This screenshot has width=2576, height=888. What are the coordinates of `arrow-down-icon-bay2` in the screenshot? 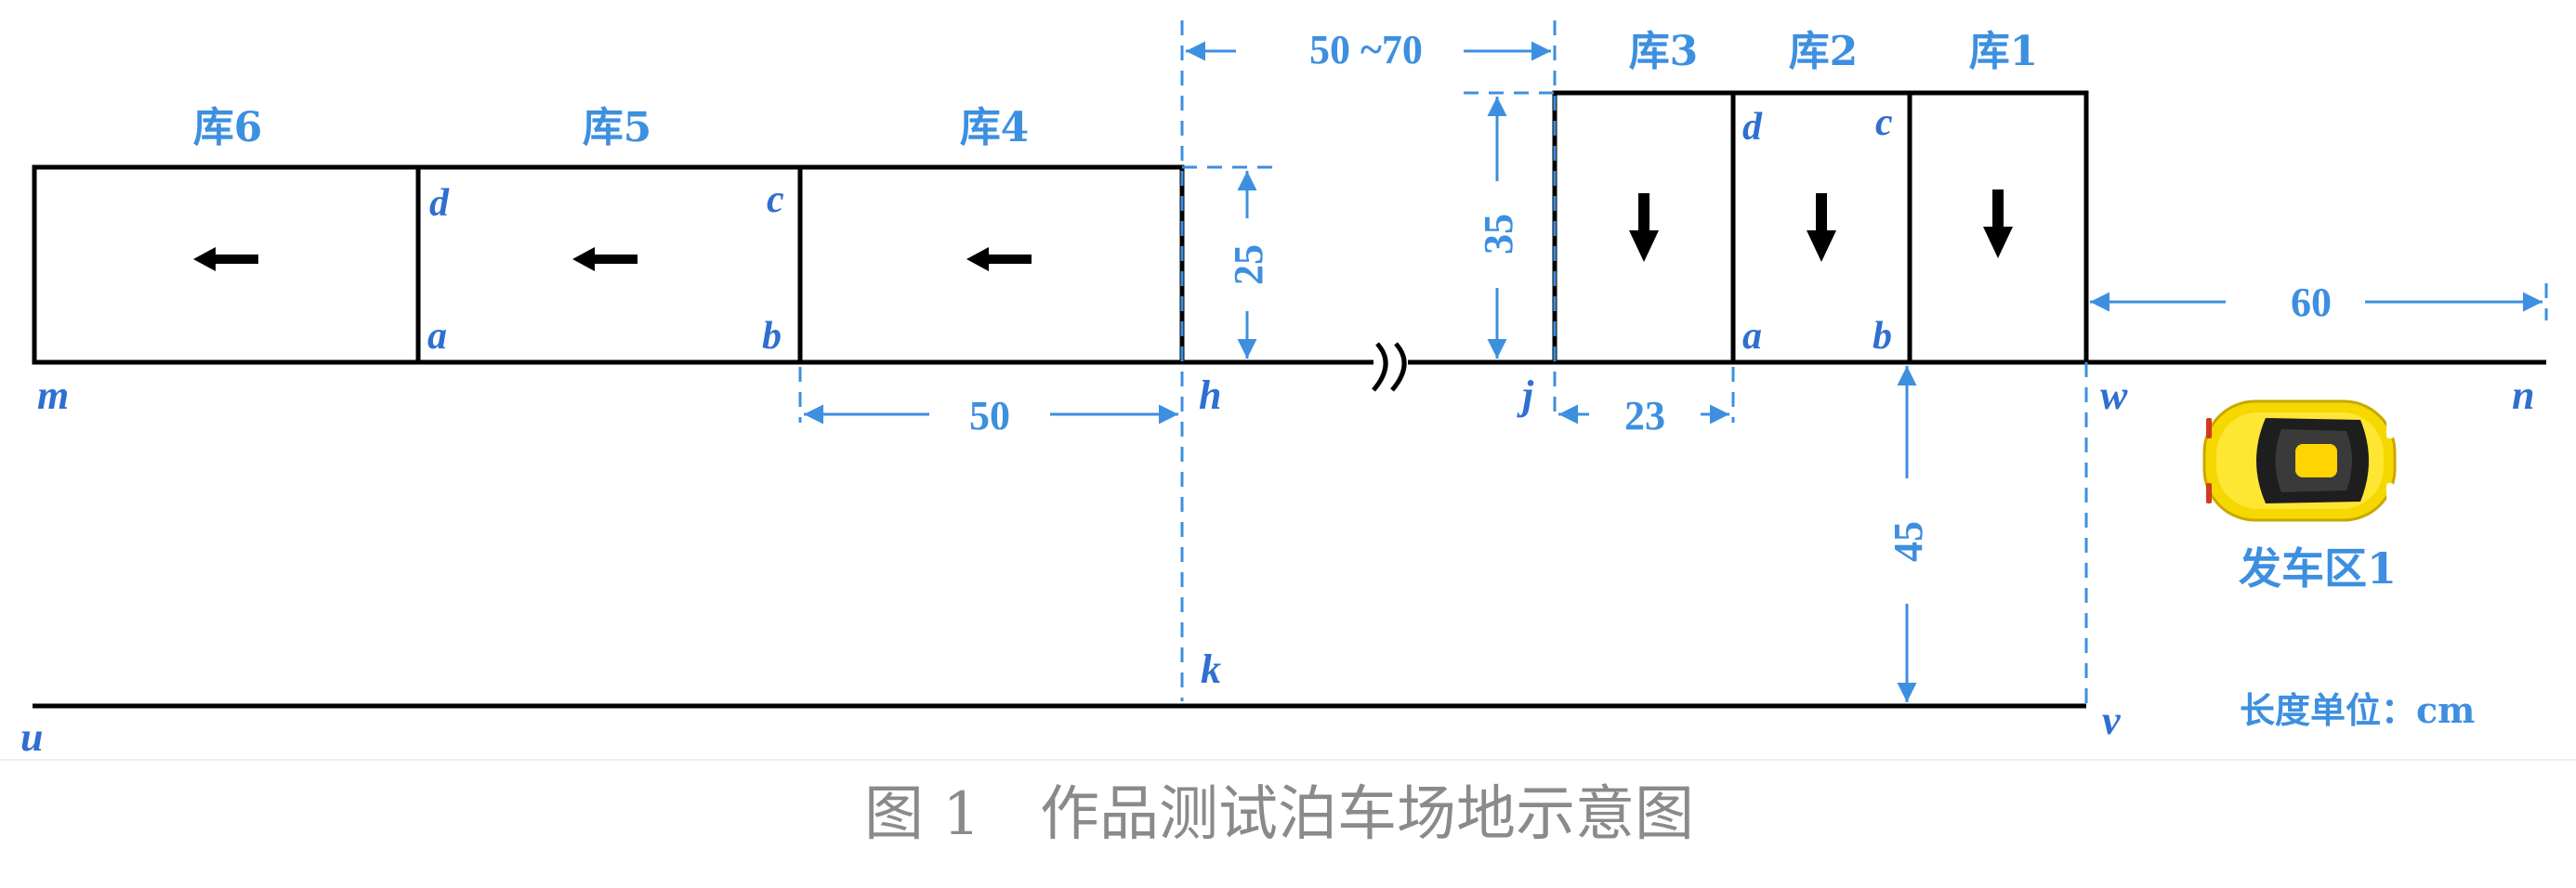 It's located at (1821, 227).